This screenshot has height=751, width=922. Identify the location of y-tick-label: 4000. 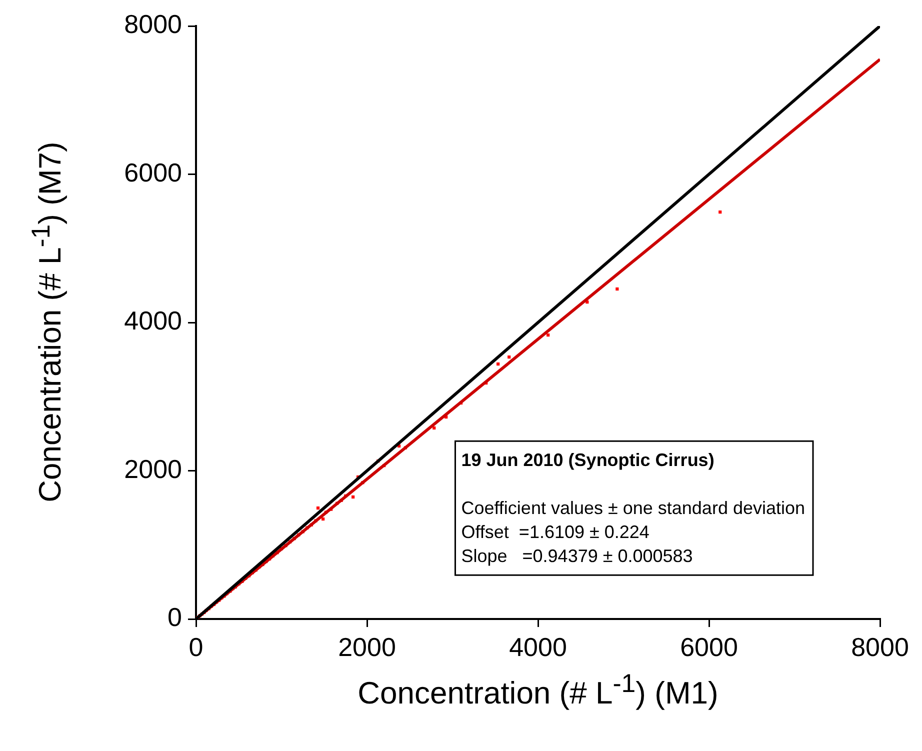
(153, 321).